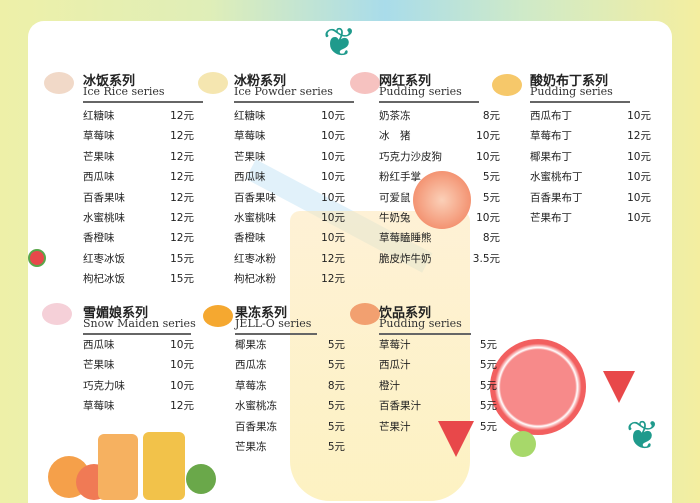  I want to click on menu-item-name: 牛奶兔, so click(395, 218).